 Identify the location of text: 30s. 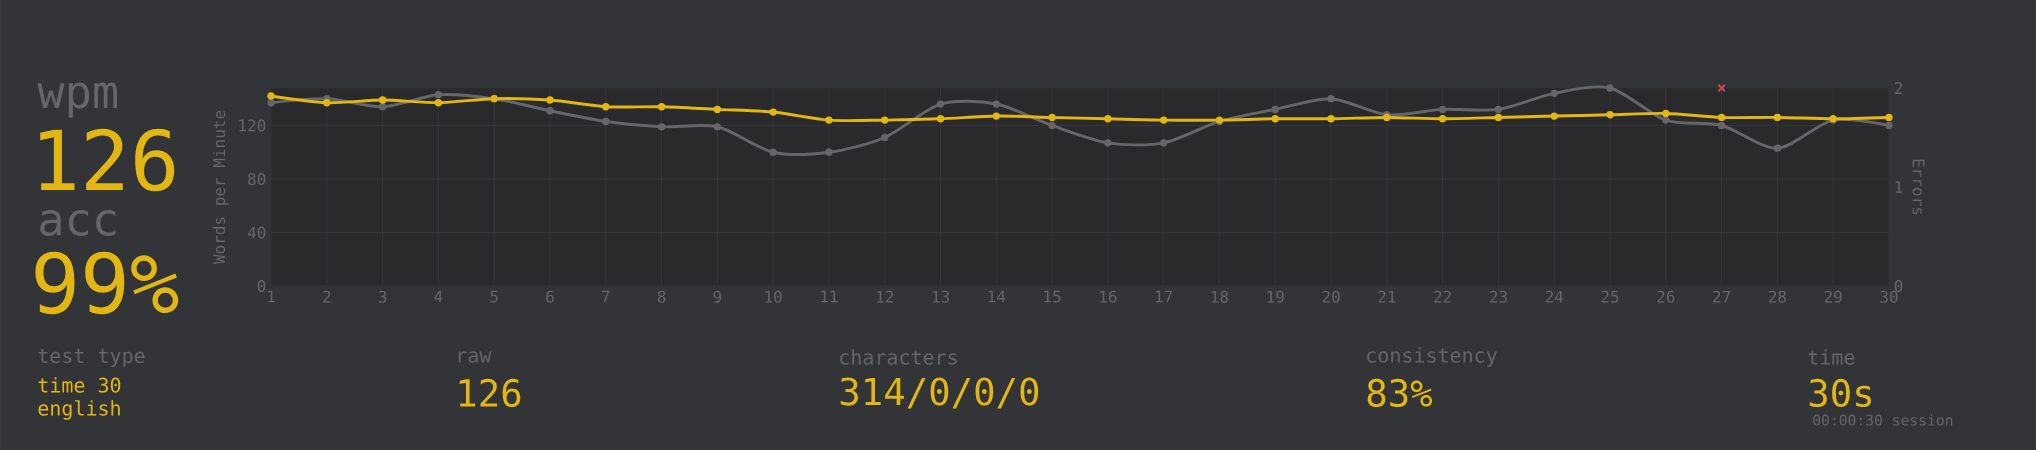
(1840, 393).